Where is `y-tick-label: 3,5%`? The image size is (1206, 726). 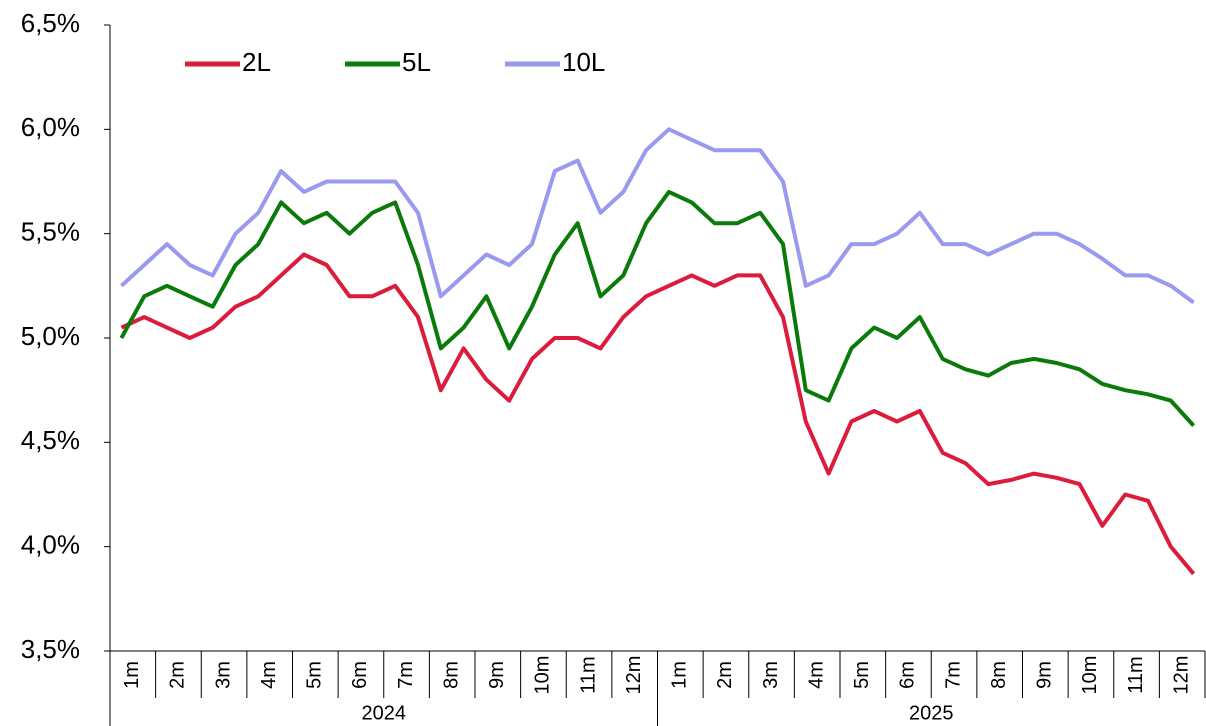 y-tick-label: 3,5% is located at coordinates (50, 649).